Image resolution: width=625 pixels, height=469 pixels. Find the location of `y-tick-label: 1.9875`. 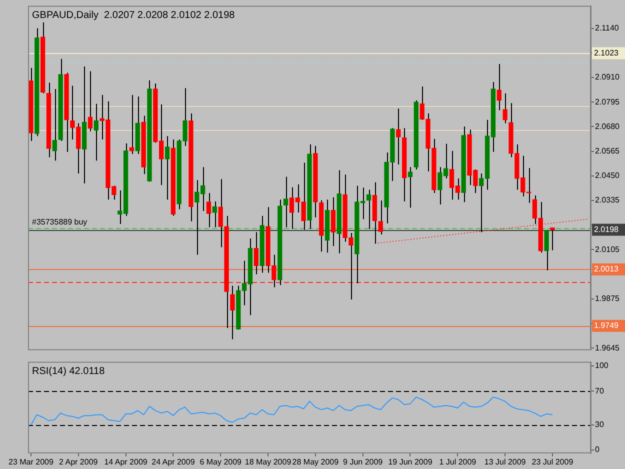

y-tick-label: 1.9875 is located at coordinates (607, 299).